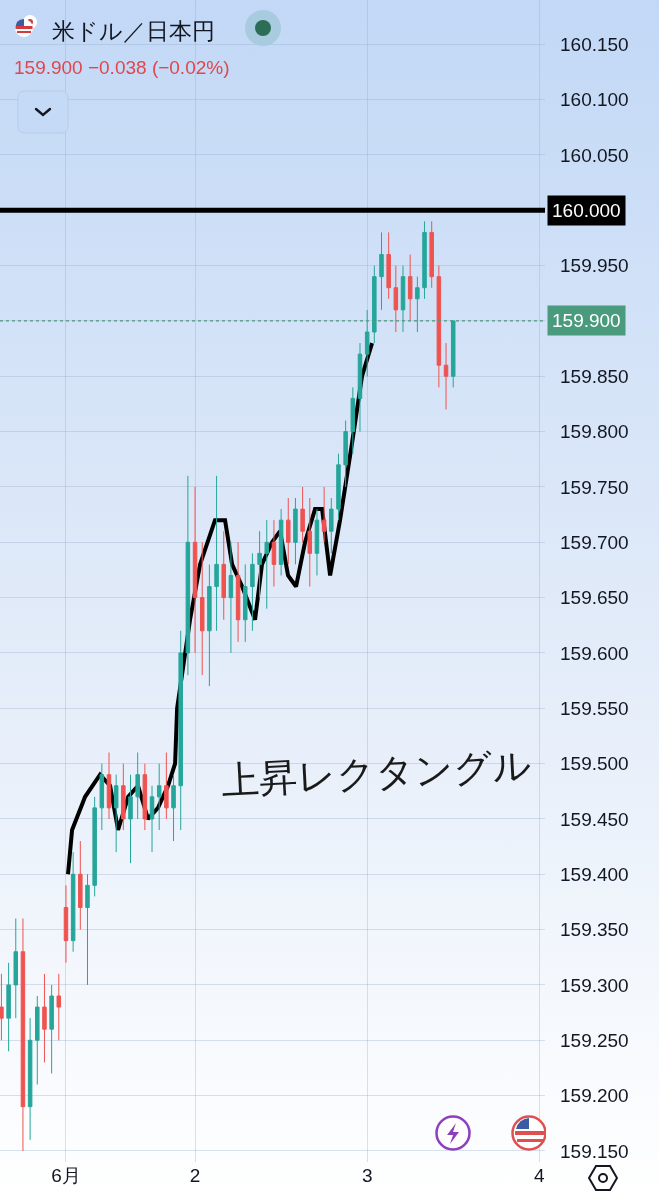  Describe the element at coordinates (586, 210) in the screenshot. I see `ref-line-label: 160.000` at that location.